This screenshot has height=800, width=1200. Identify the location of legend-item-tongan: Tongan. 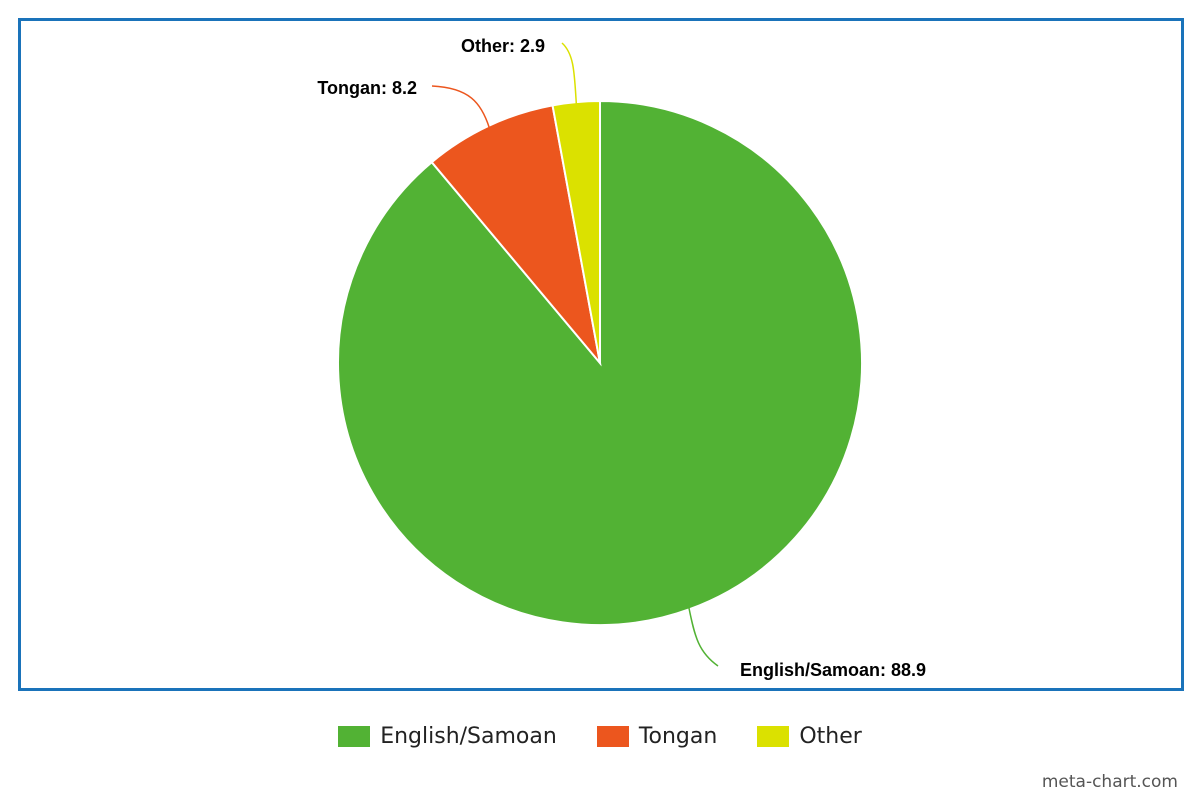
(657, 736).